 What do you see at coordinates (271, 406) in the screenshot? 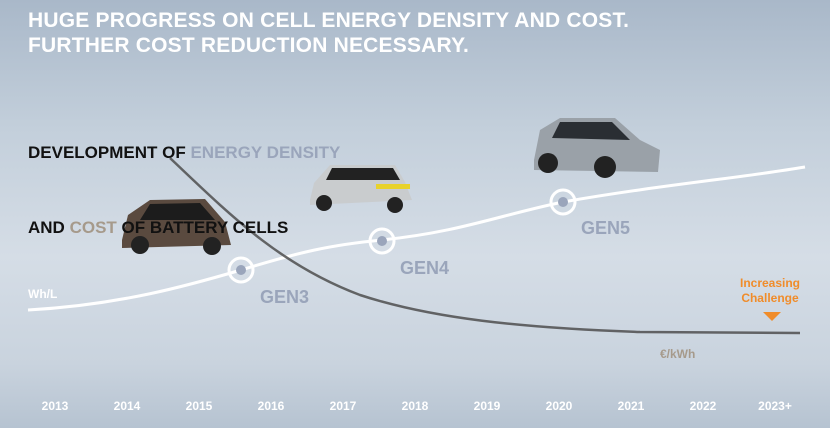
I see `year-label: 2016` at bounding box center [271, 406].